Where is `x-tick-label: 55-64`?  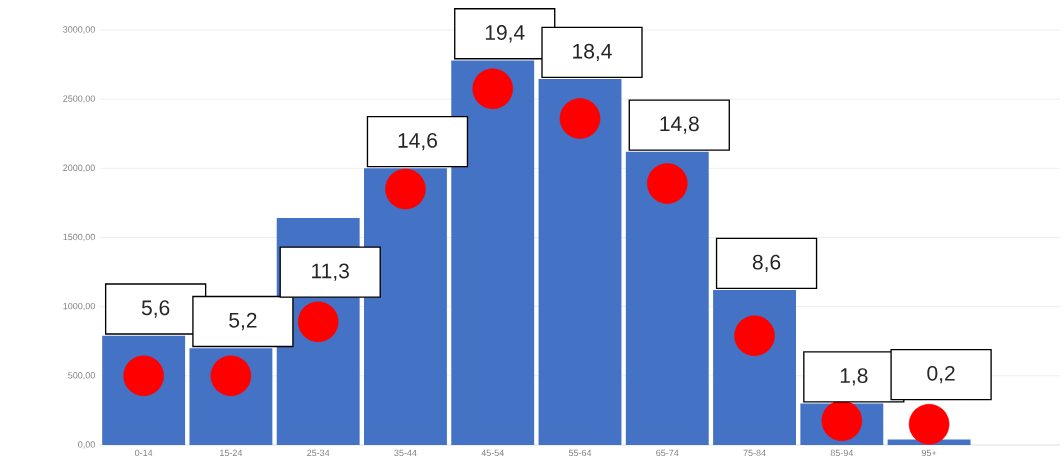
x-tick-label: 55-64 is located at coordinates (580, 453).